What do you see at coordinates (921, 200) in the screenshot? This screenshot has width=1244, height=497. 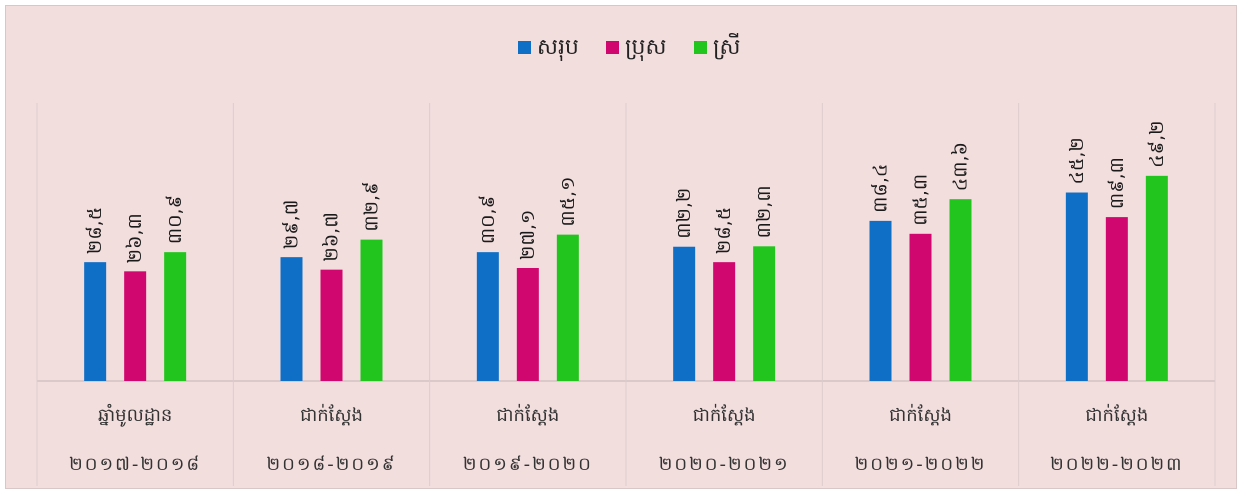 I see `data-label: ៣៥,៣` at bounding box center [921, 200].